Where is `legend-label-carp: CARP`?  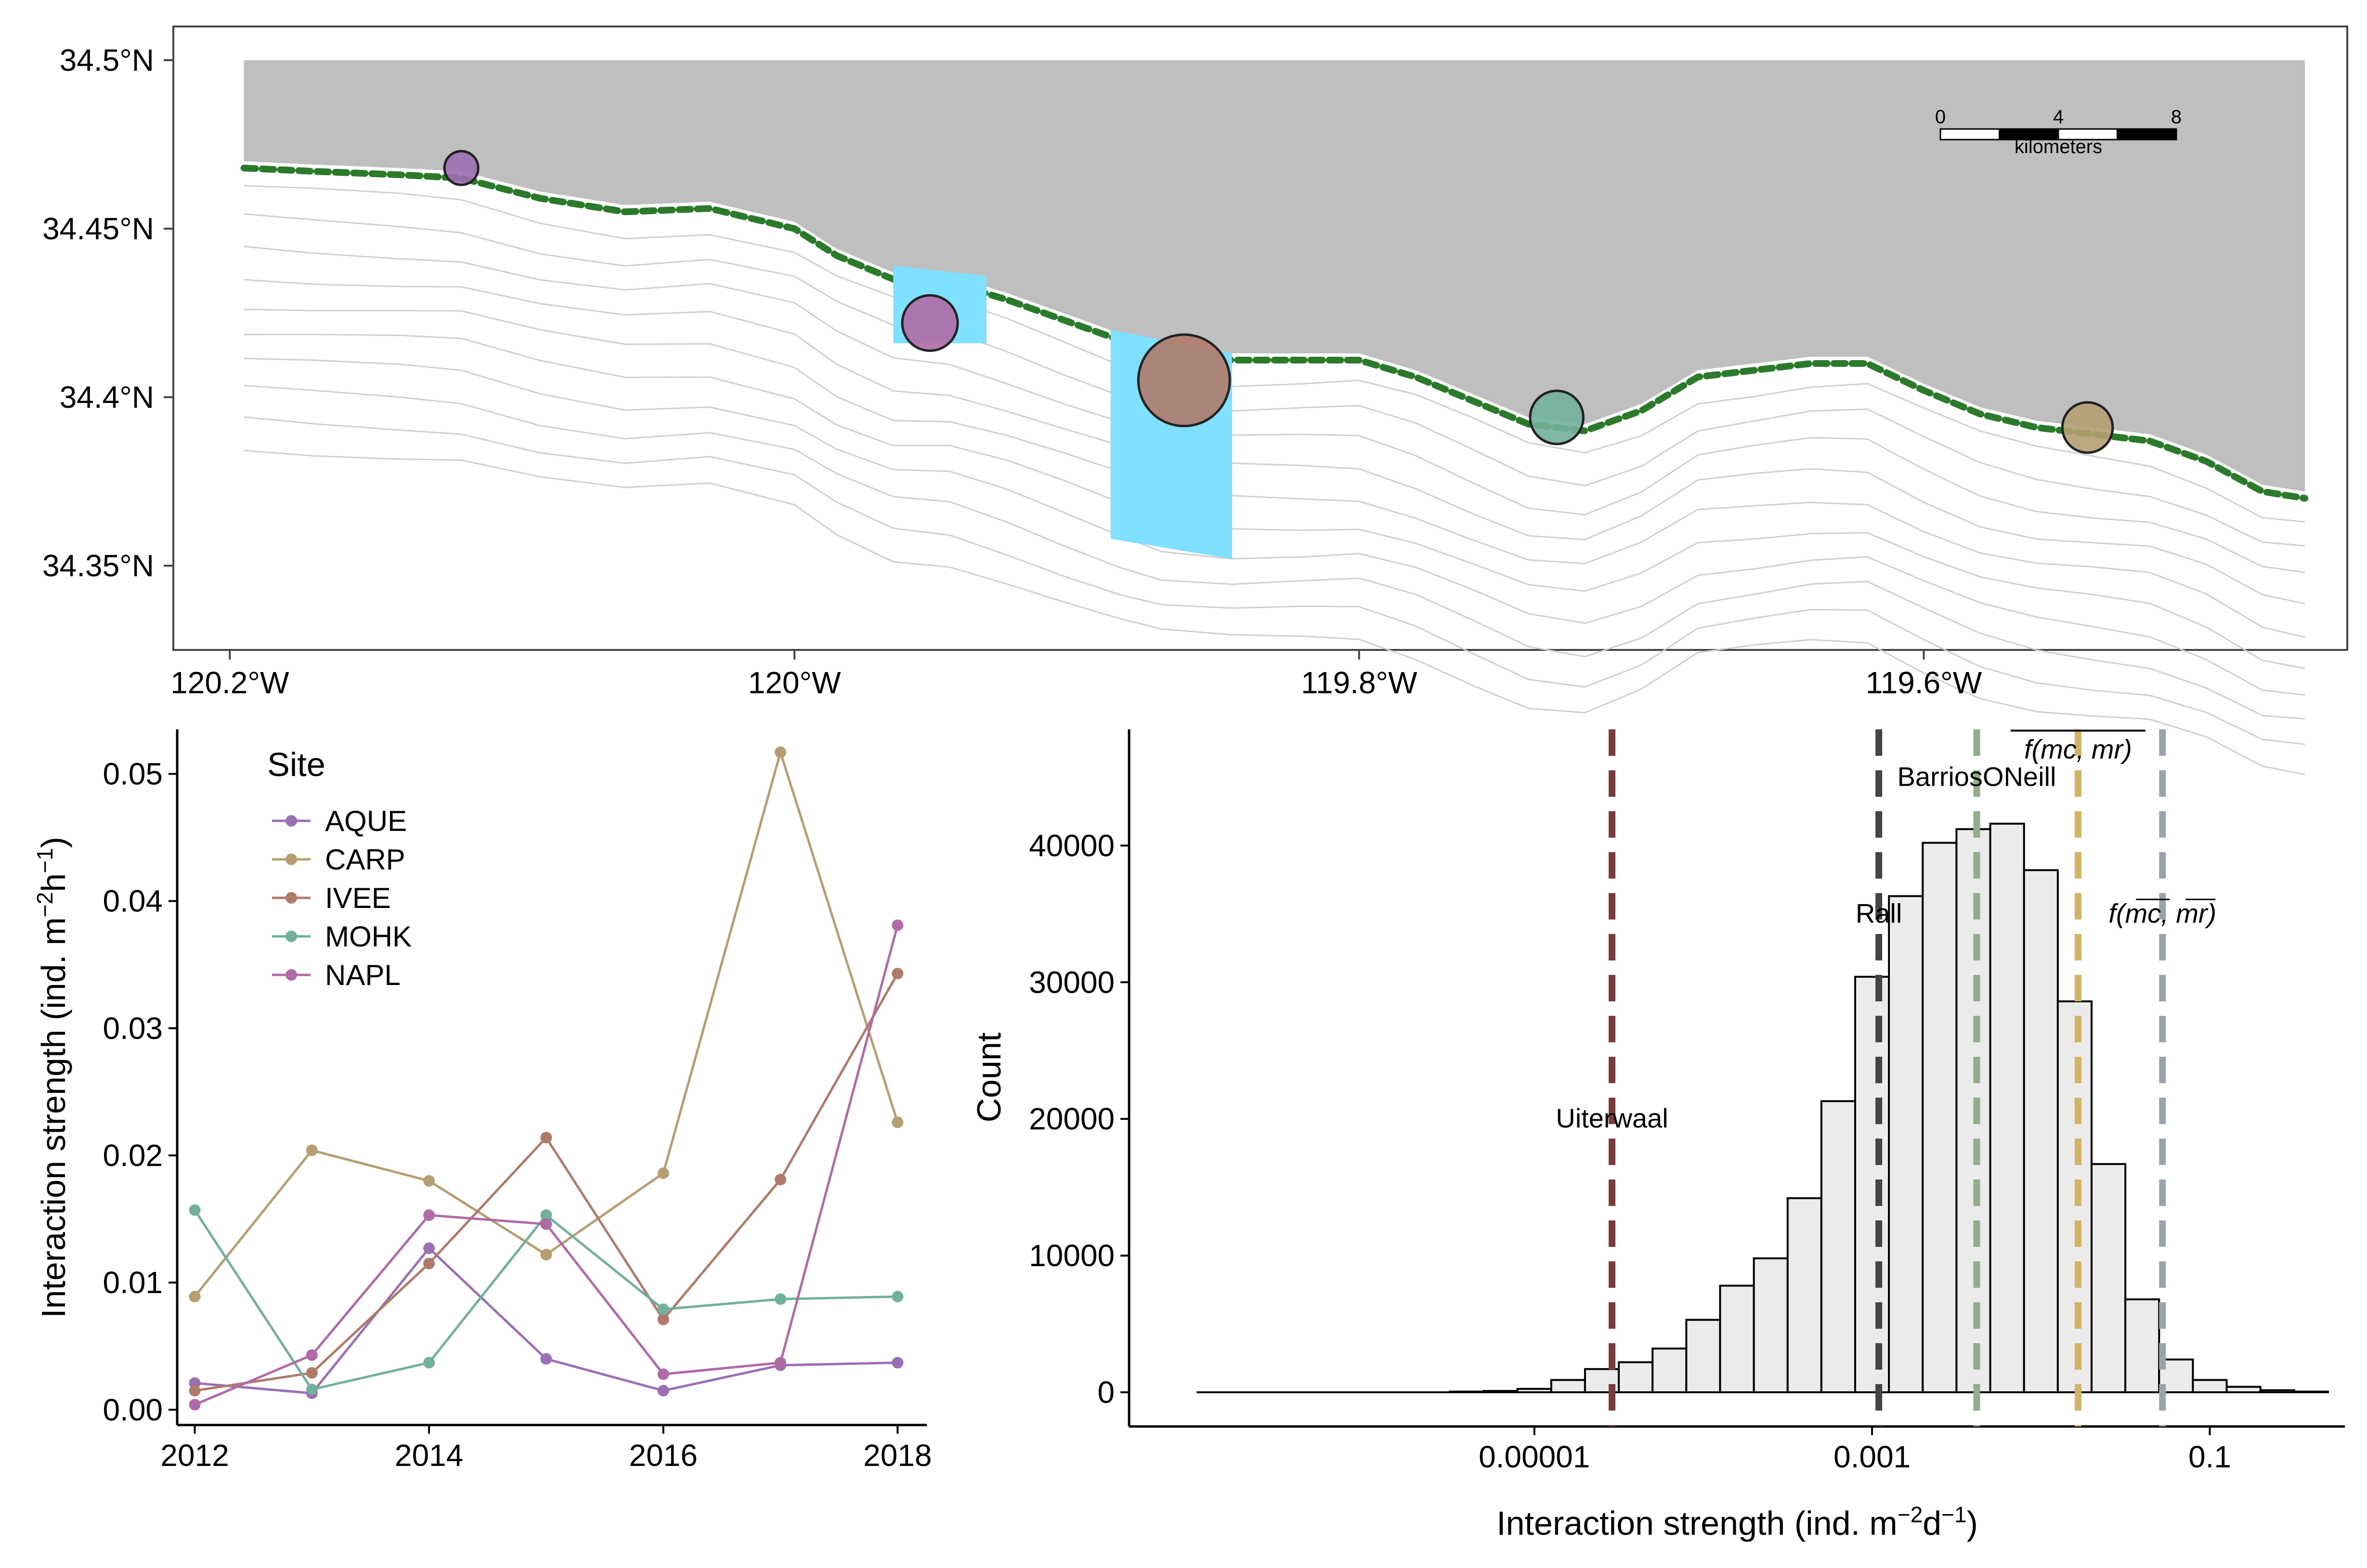 legend-label-carp: CARP is located at coordinates (365, 859).